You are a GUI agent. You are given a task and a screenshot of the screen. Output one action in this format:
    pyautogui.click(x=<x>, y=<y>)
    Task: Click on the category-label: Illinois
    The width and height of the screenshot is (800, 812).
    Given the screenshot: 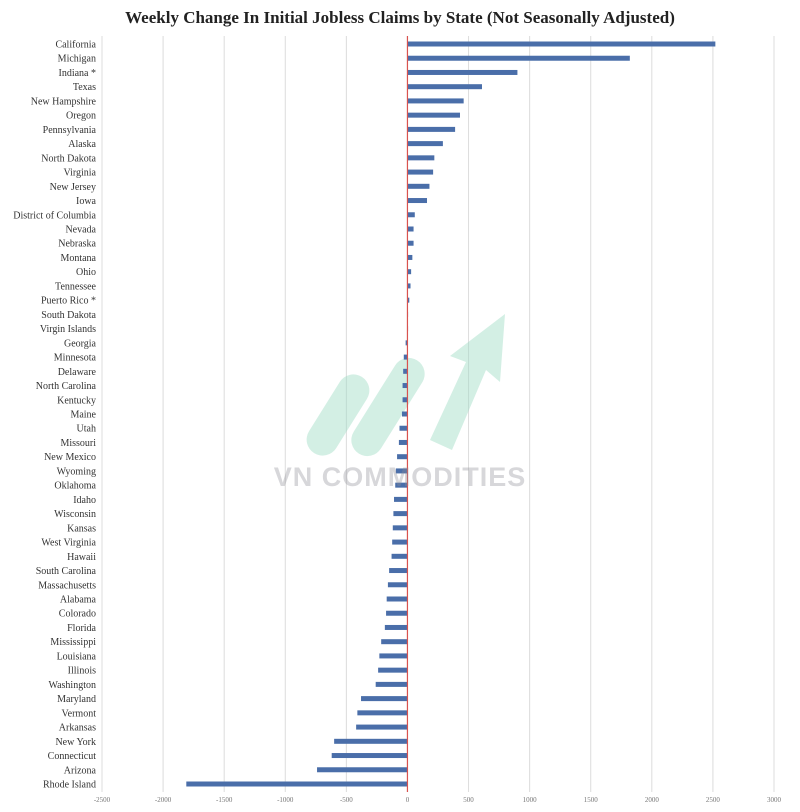 What is the action you would take?
    pyautogui.click(x=82, y=671)
    